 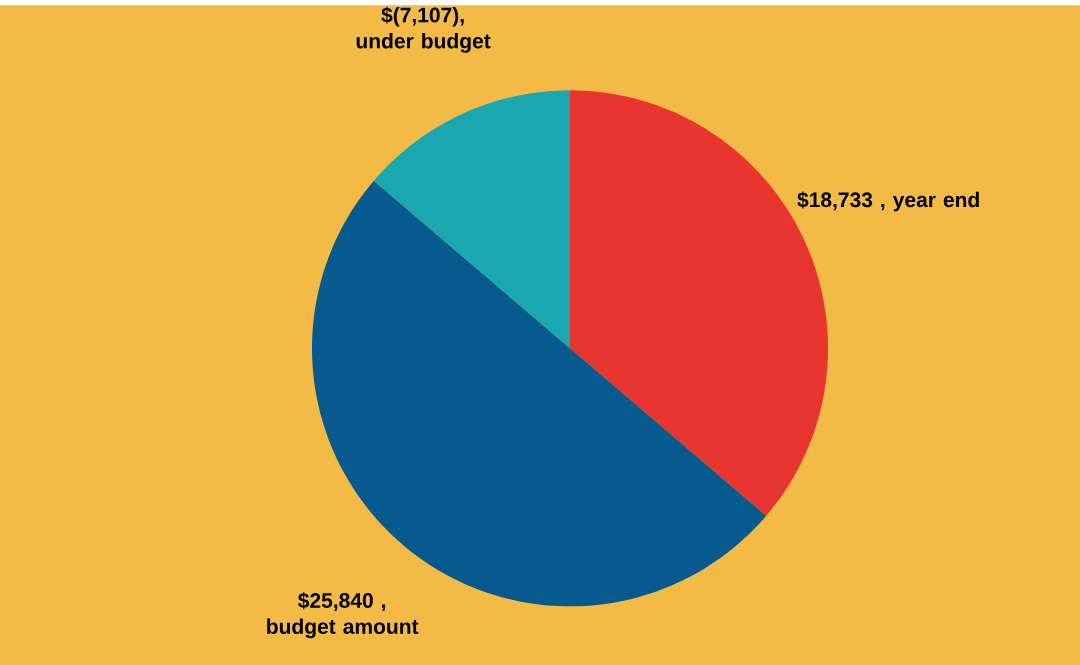 I want to click on slice-label: year end, so click(x=935, y=201).